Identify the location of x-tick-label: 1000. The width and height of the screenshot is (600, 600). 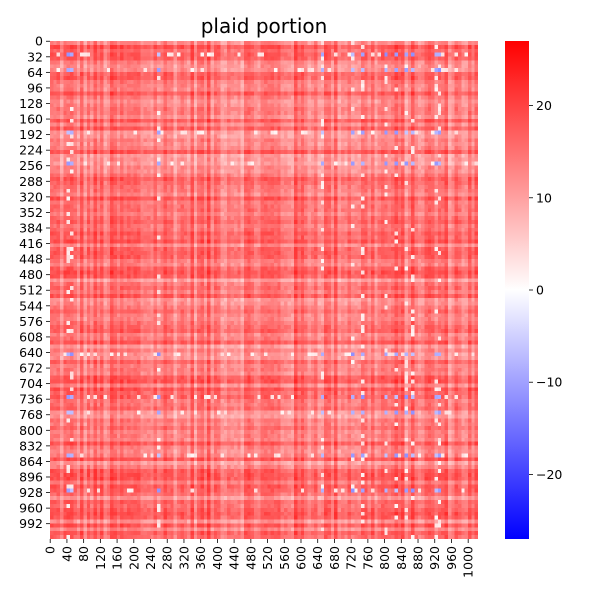
(468, 562).